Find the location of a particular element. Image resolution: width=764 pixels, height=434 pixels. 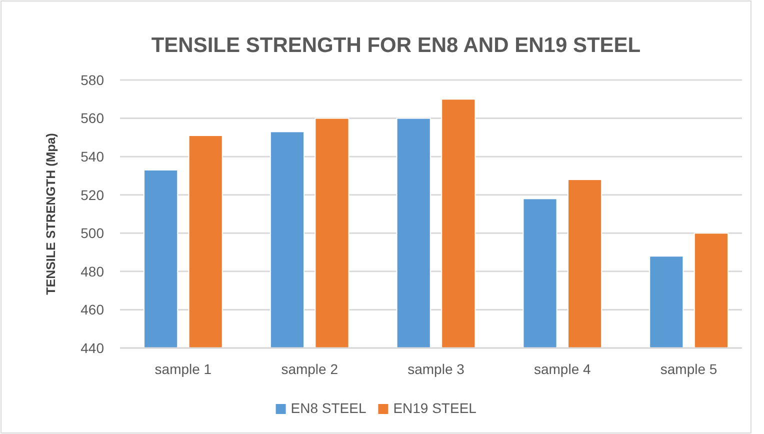

legend-label: EN19 STEEL is located at coordinates (435, 408).